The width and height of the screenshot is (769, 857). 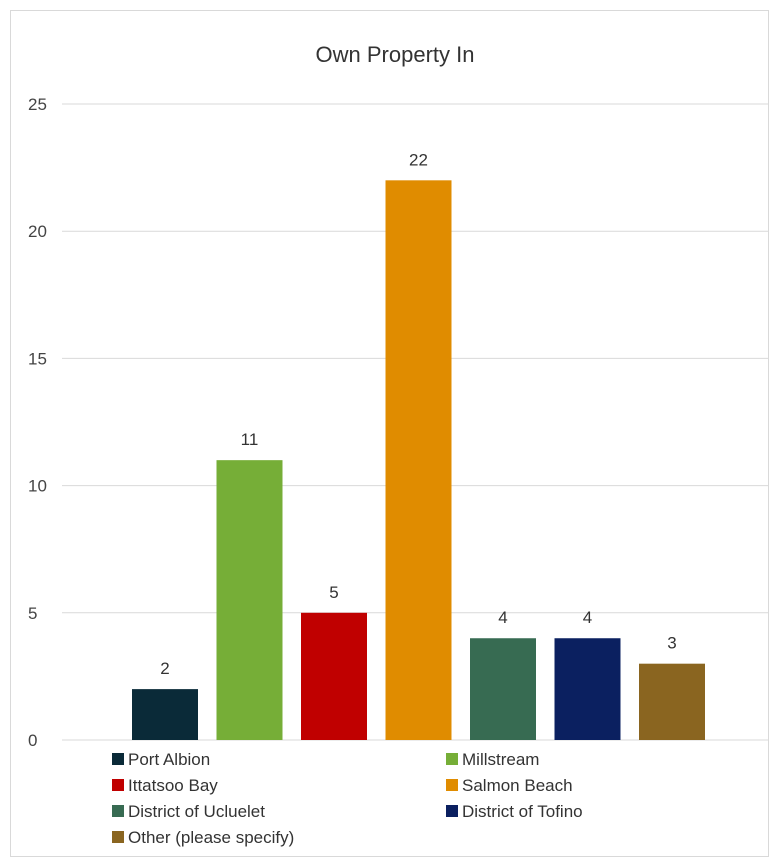 I want to click on y-tick-label: 20, so click(x=37, y=231).